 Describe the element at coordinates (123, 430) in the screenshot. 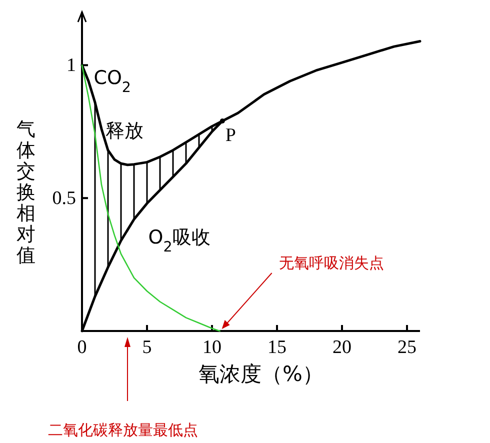

I see `text: 二氧化碳释放量最低点` at that location.